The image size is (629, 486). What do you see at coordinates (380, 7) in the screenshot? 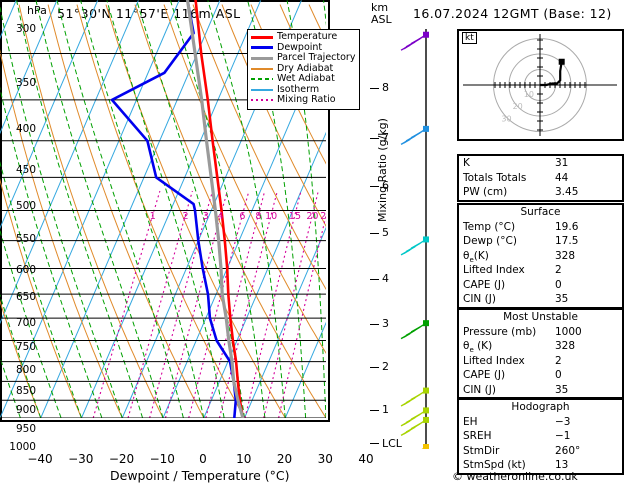
I see `height-axis-unit-label: km` at bounding box center [380, 7].